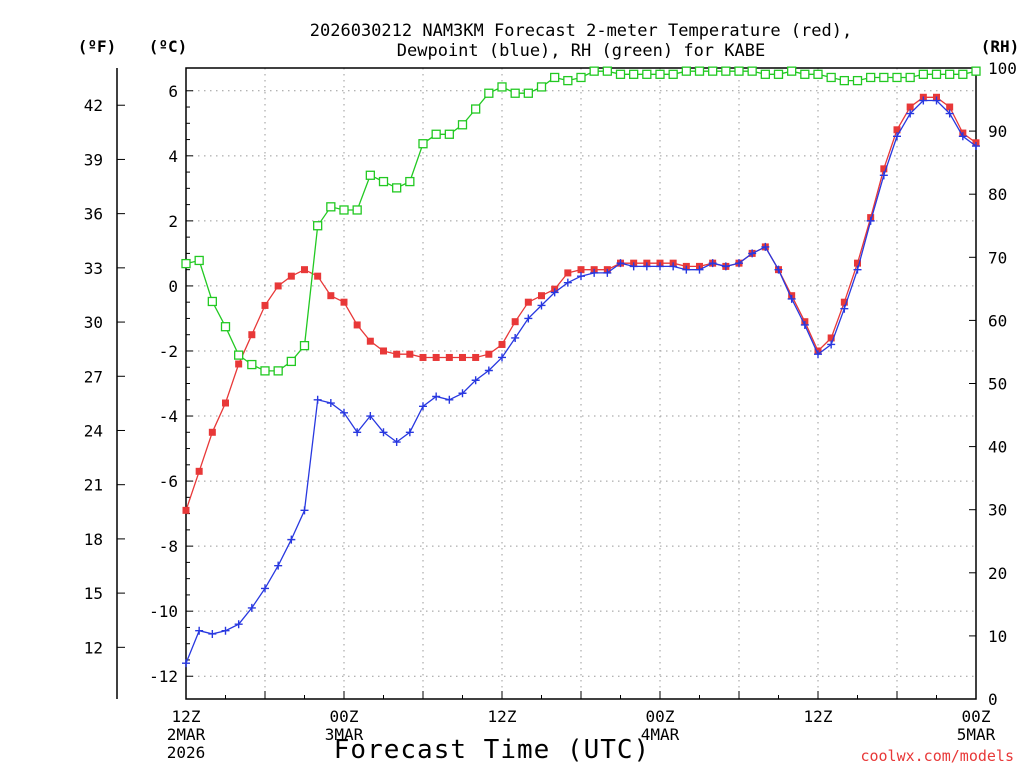  I want to click on celsius-tick-label: -12, so click(163, 676).